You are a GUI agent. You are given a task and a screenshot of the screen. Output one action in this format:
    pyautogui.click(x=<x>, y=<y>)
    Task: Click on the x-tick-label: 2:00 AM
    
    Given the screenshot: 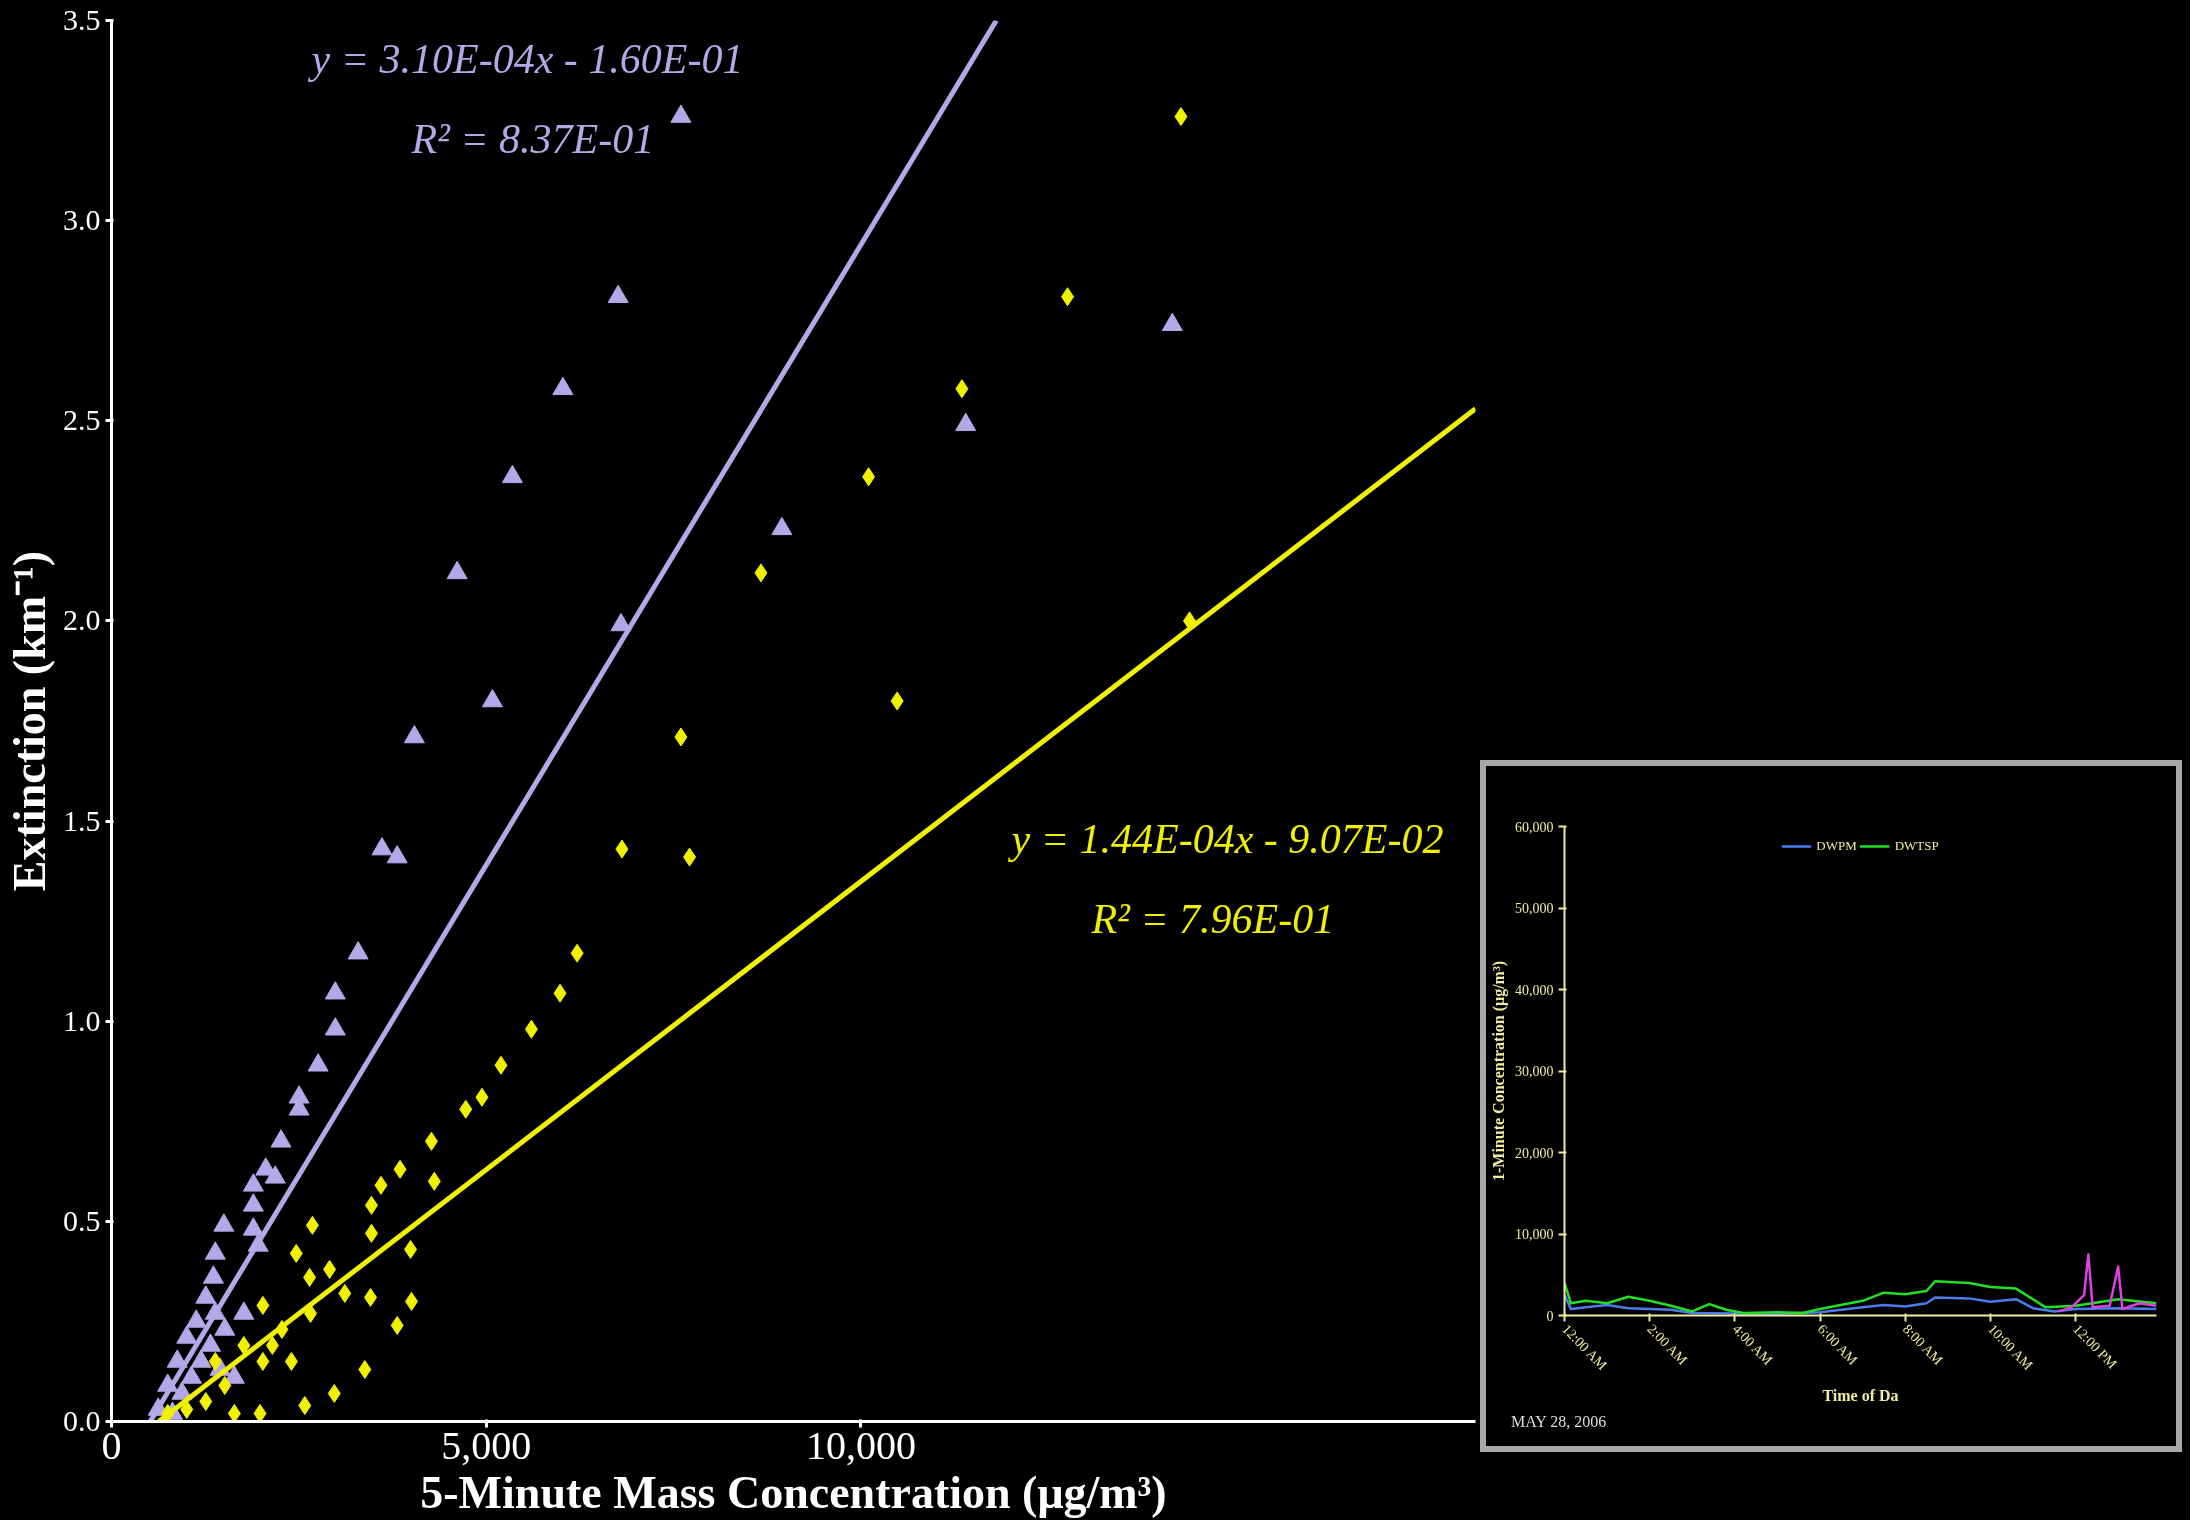 What is the action you would take?
    pyautogui.click(x=1667, y=1345)
    